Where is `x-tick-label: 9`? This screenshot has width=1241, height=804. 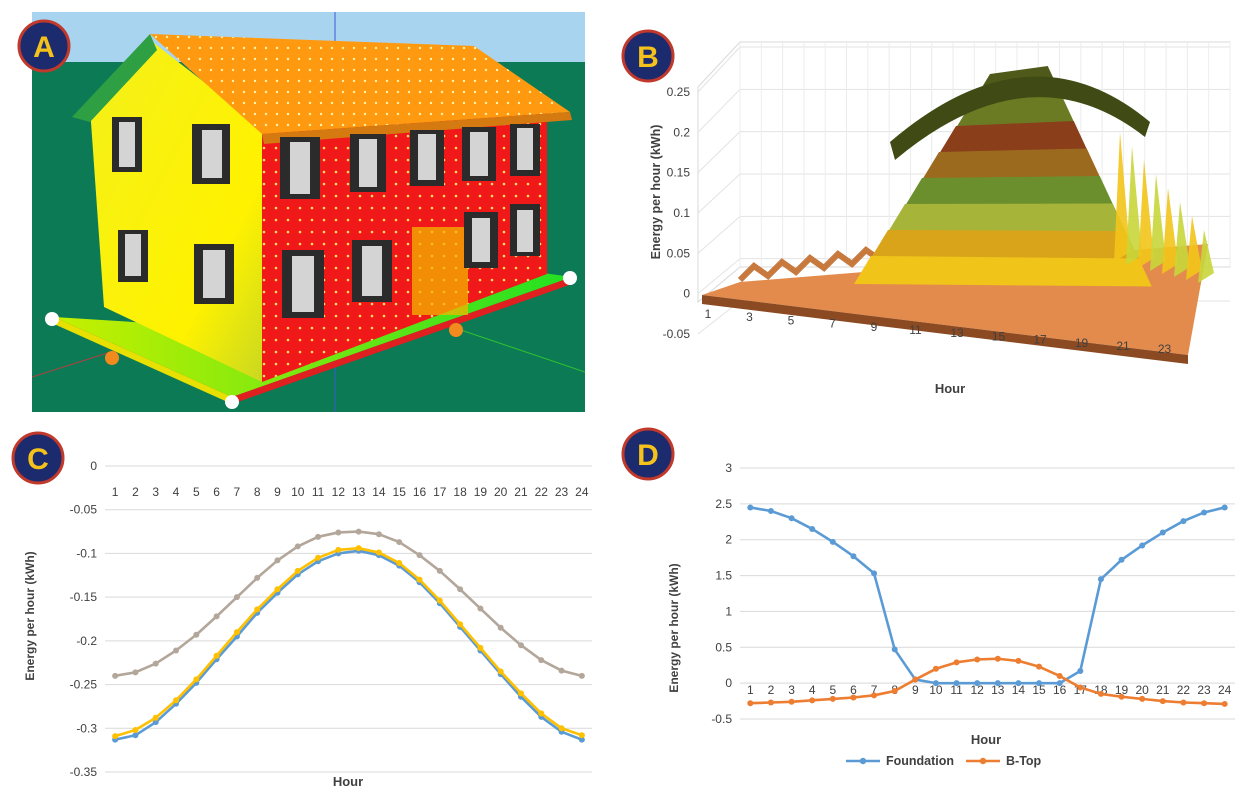
x-tick-label: 9 is located at coordinates (874, 327).